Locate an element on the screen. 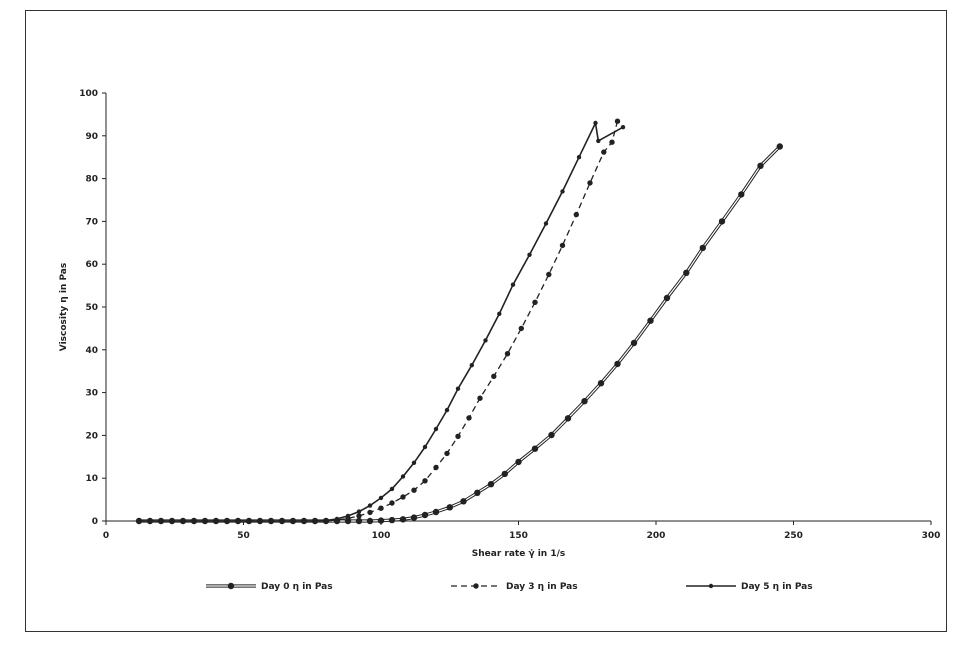 This screenshot has width=970, height=649. legend-item-2: Day 5 η in Pas is located at coordinates (749, 587).